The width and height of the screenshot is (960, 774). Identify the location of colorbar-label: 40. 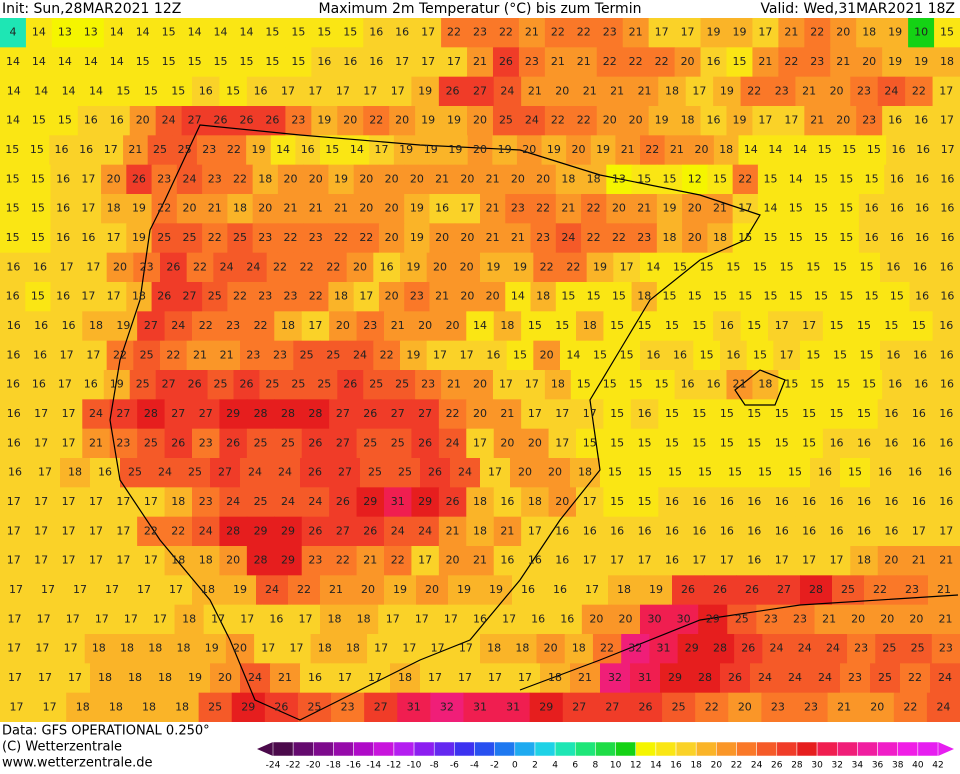
(918, 766).